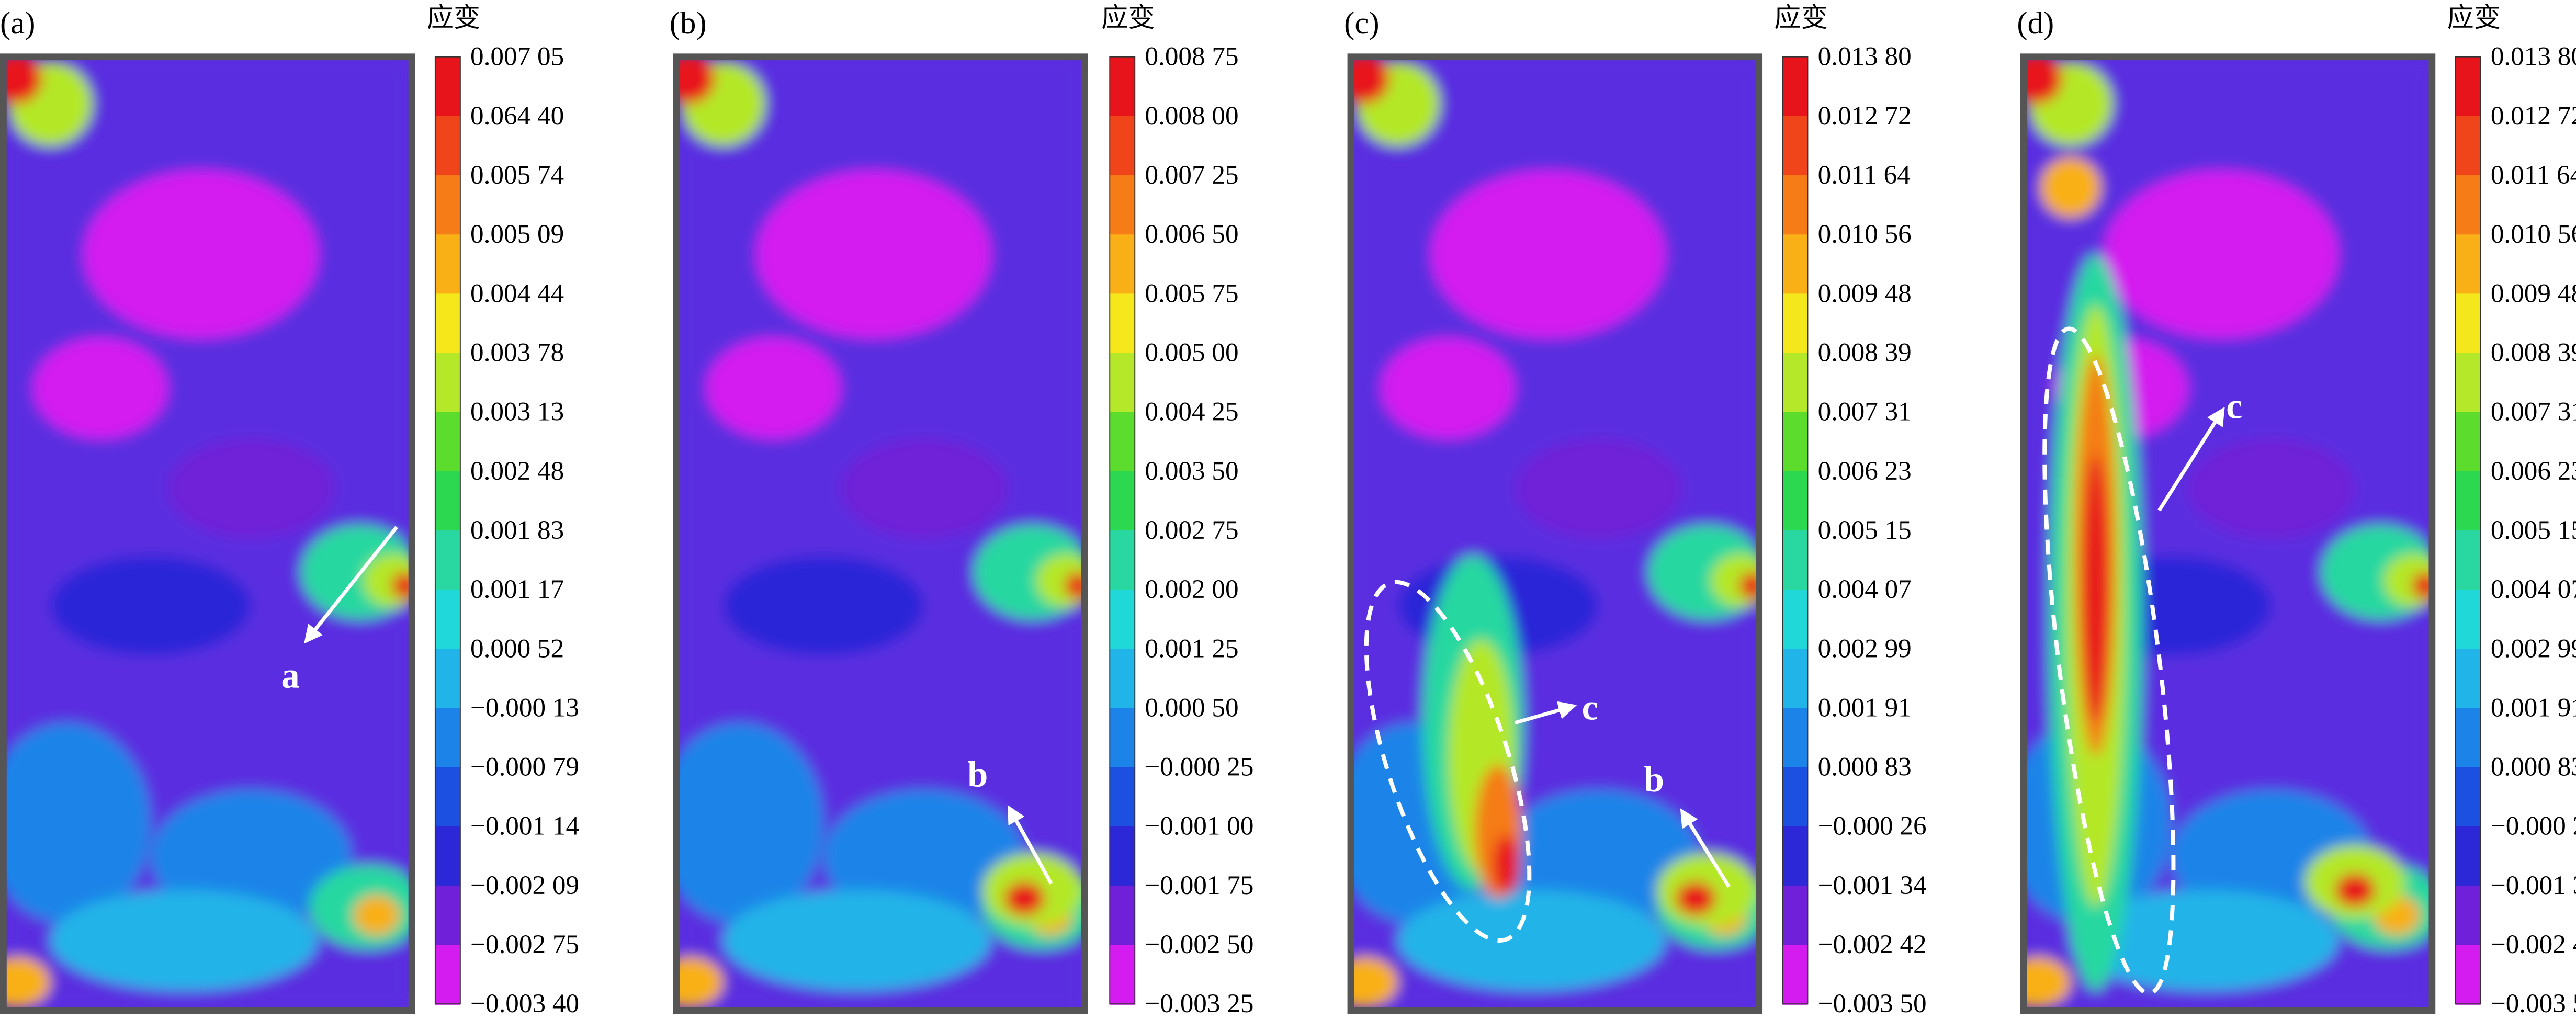 This screenshot has height=1019, width=2576. Describe the element at coordinates (517, 530) in the screenshot. I see `colorbar-tick-label: 0.001 83` at that location.